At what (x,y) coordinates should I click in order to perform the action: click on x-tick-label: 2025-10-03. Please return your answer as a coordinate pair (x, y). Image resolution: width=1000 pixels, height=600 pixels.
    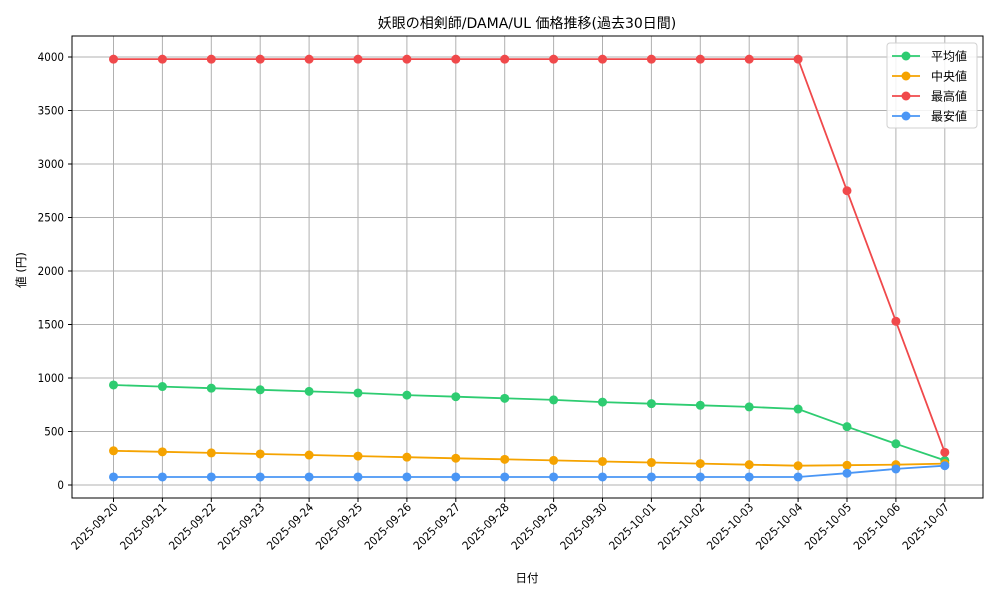
    Looking at the image, I should click on (730, 526).